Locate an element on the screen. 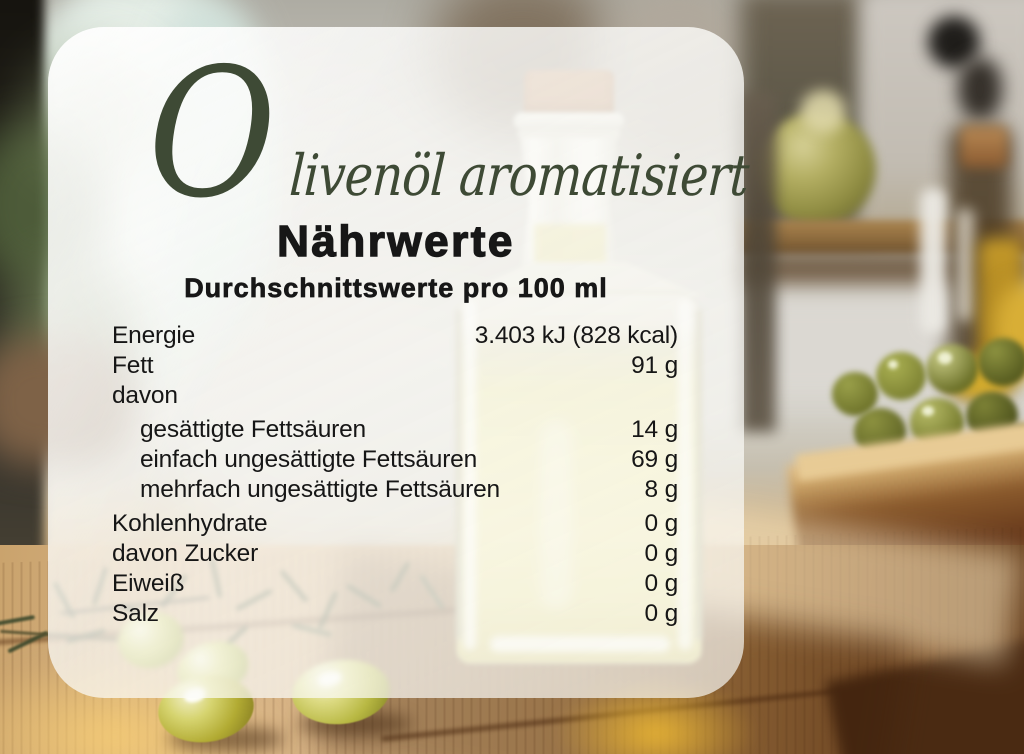 This screenshot has width=1024, height=754. nutrition-value: 69 g is located at coordinates (654, 459).